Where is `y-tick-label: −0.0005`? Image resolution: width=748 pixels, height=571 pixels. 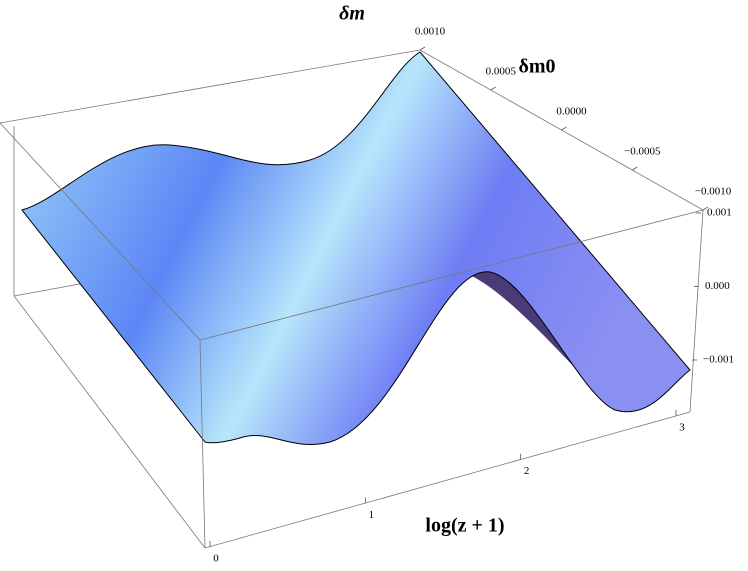
y-tick-label: −0.0005 is located at coordinates (642, 152).